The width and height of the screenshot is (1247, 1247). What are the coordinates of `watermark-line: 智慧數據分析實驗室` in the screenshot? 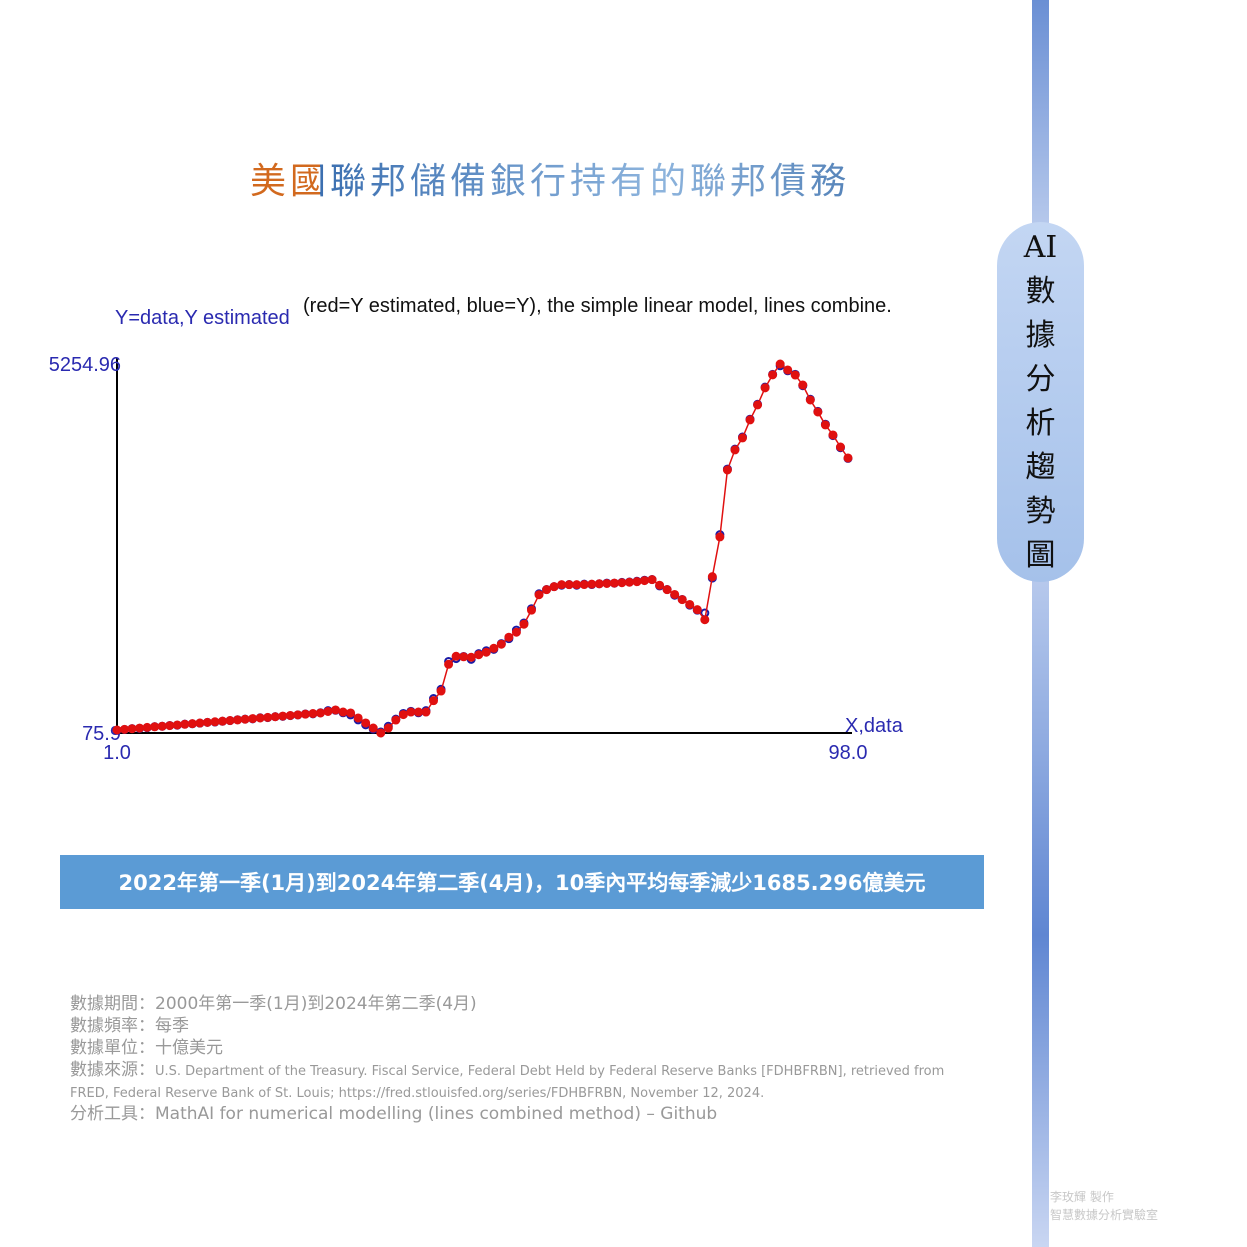 It's located at (1104, 1215).